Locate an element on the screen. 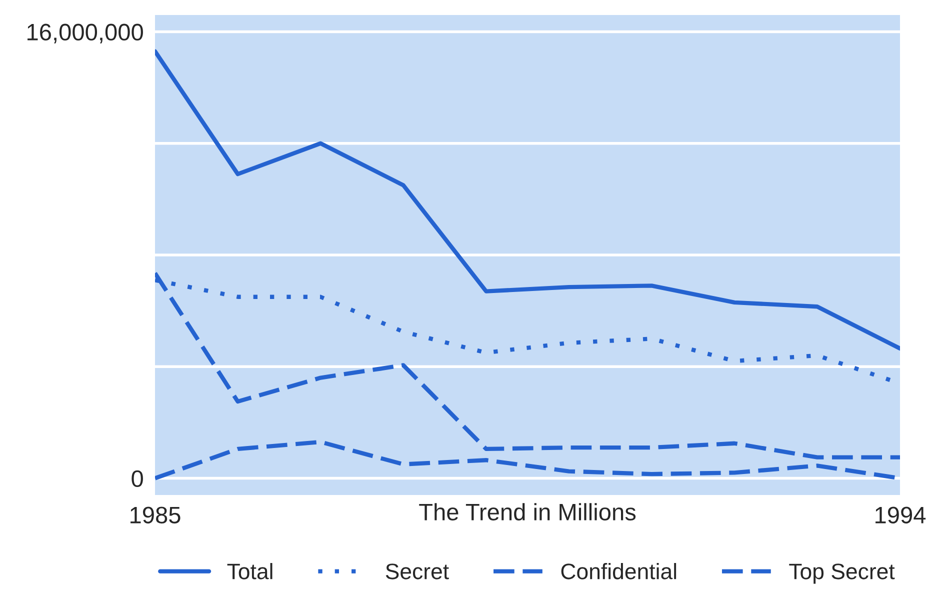 The height and width of the screenshot is (595, 935). legend-label: Total is located at coordinates (249, 571).